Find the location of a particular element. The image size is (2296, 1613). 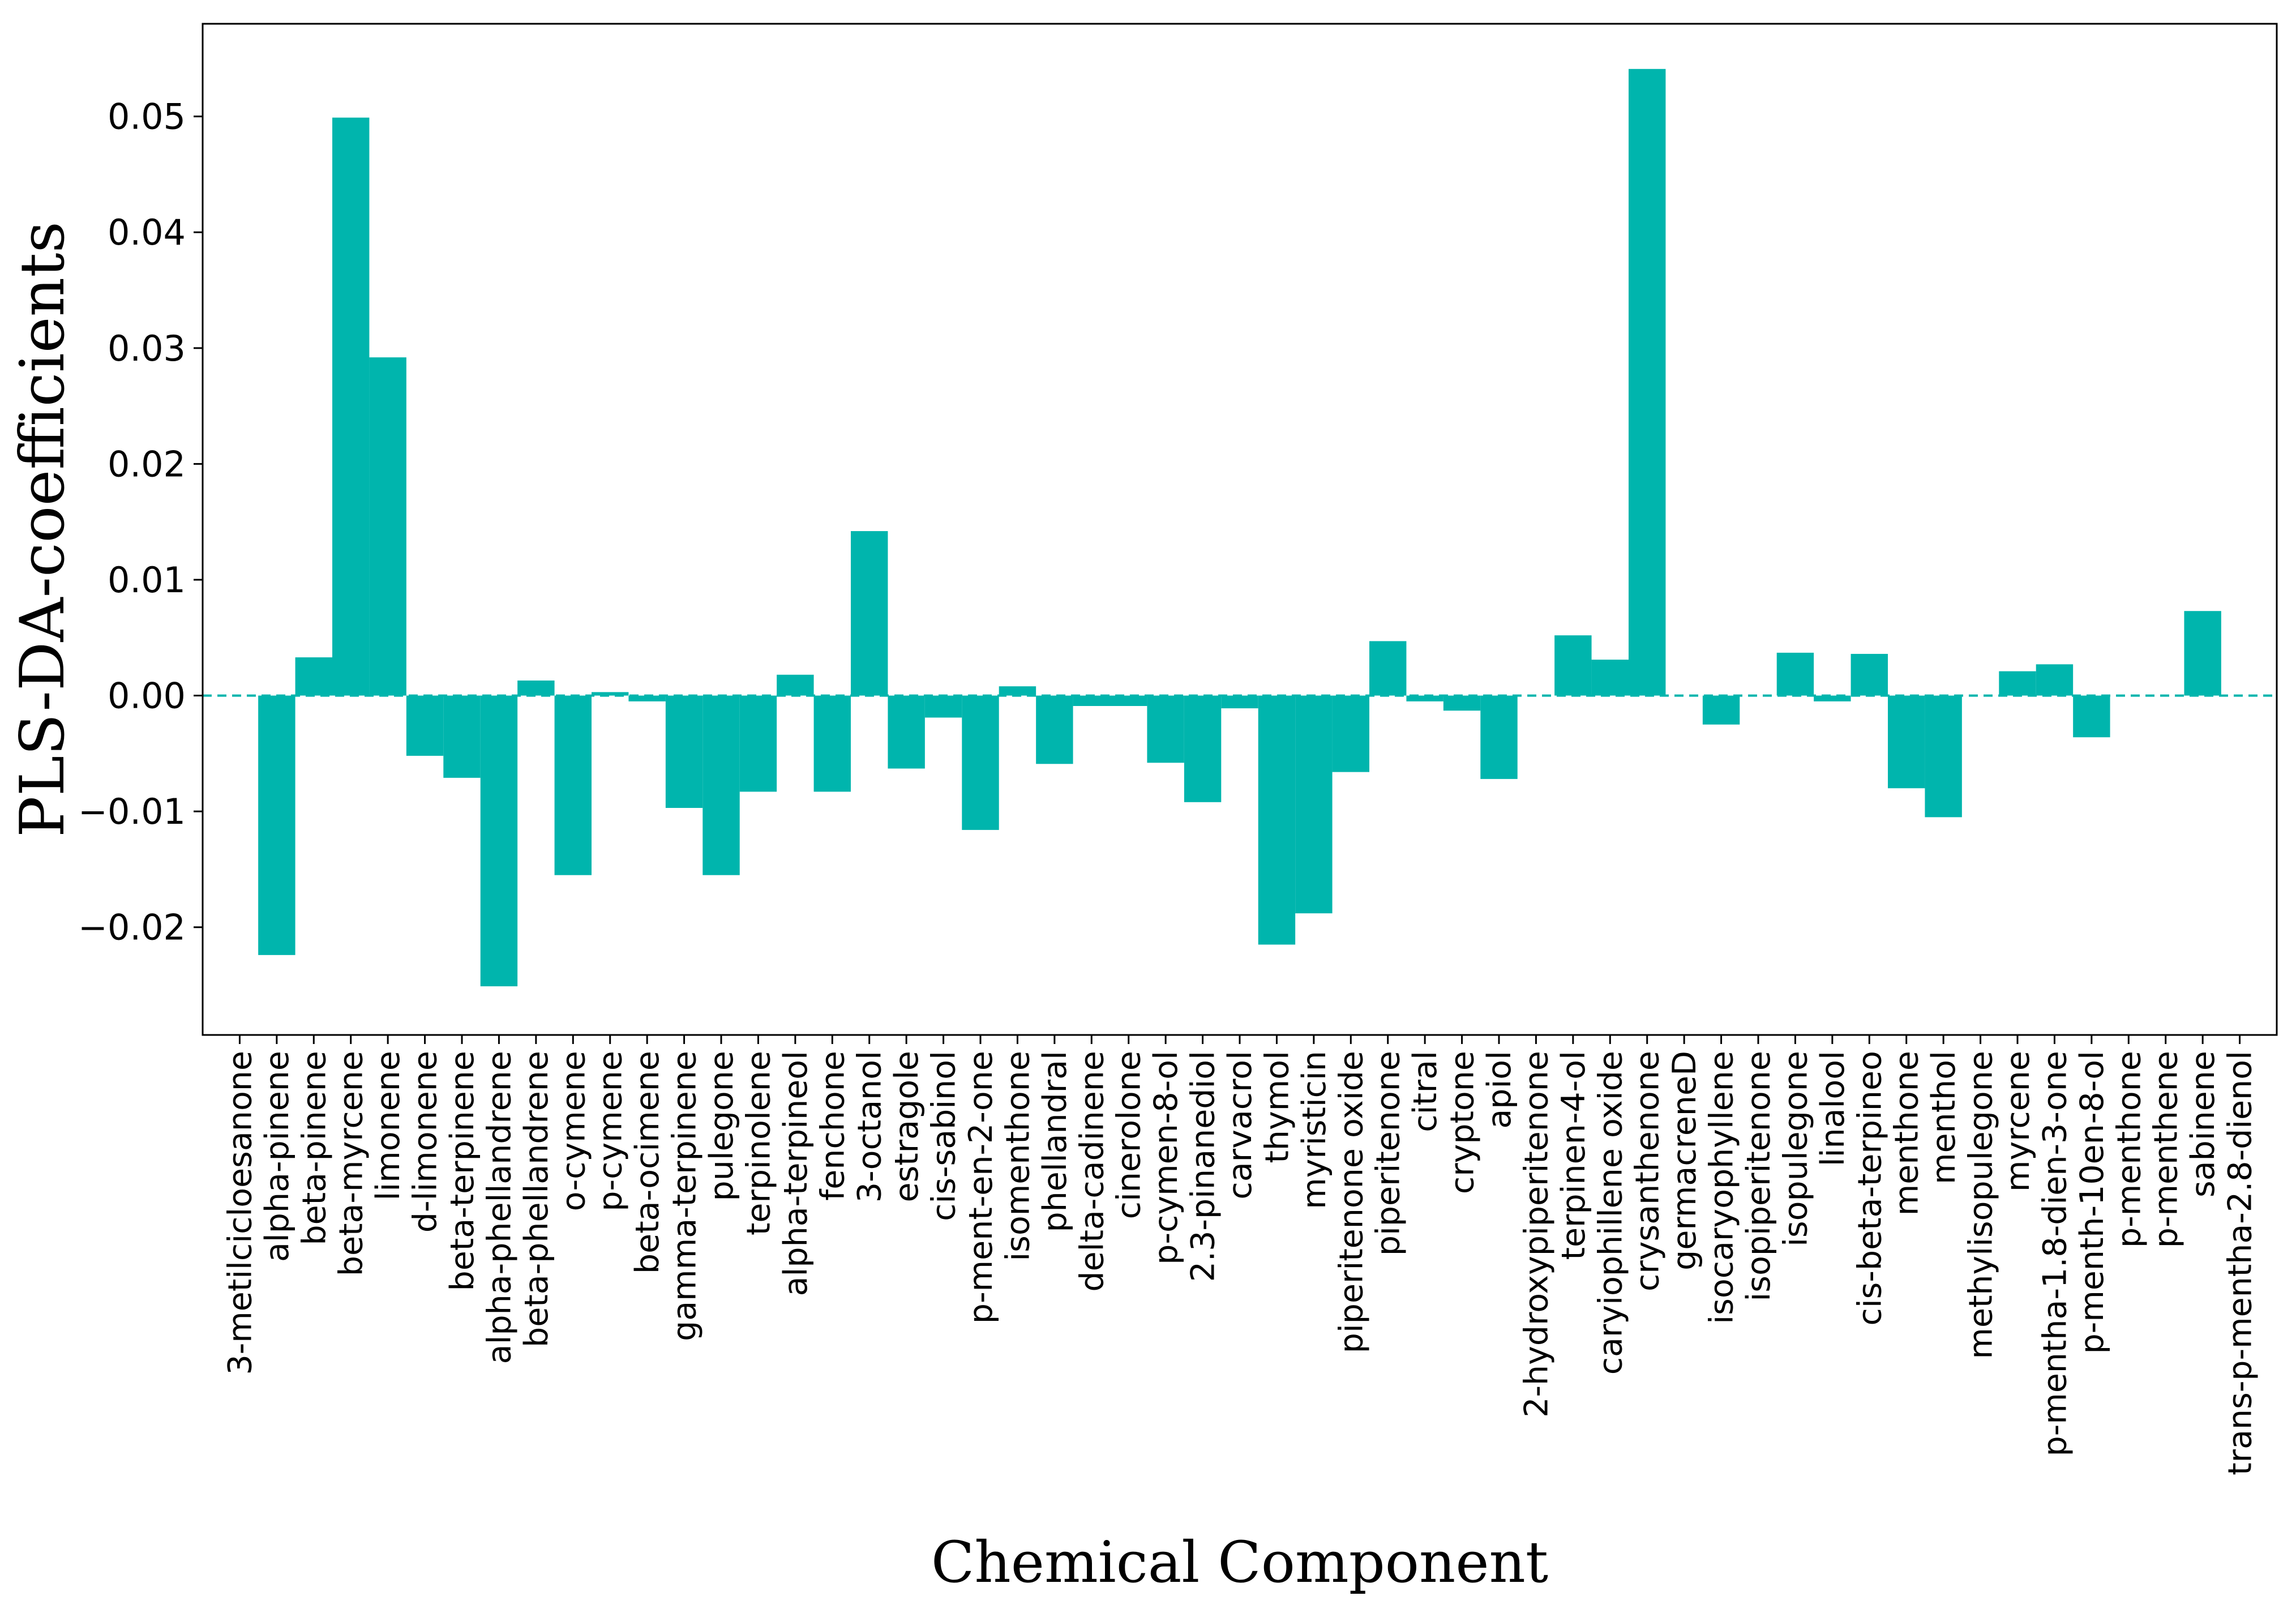

bar-estragole is located at coordinates (906, 732).